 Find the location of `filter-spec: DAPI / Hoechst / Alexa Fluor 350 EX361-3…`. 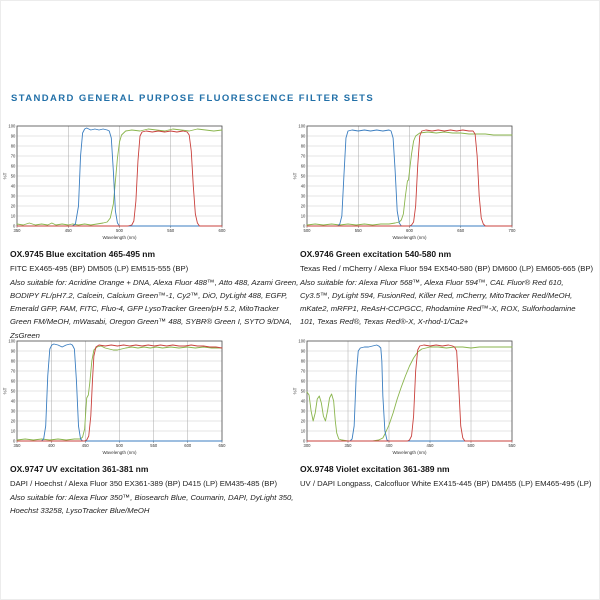

filter-spec: DAPI / Hoechst / Alexa Fluor 350 EX361-3… is located at coordinates (144, 483).